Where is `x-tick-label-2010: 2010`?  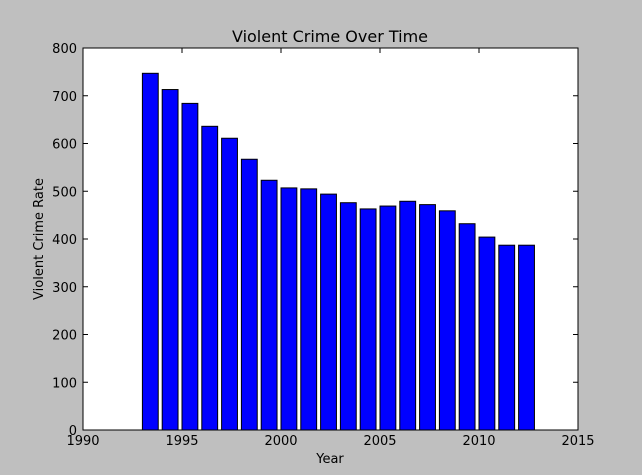
x-tick-label-2010: 2010 is located at coordinates (478, 441).